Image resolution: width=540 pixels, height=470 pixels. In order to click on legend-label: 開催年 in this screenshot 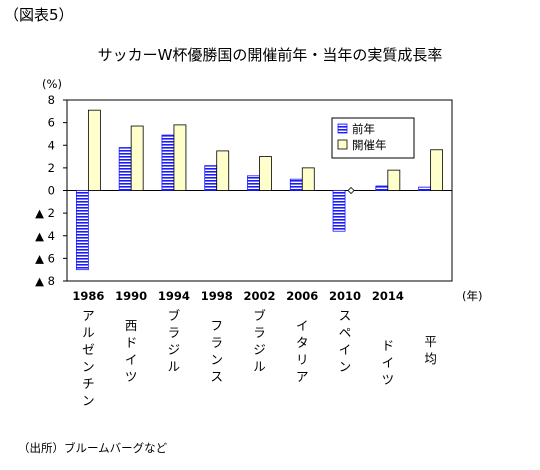, I will do `click(369, 145)`.